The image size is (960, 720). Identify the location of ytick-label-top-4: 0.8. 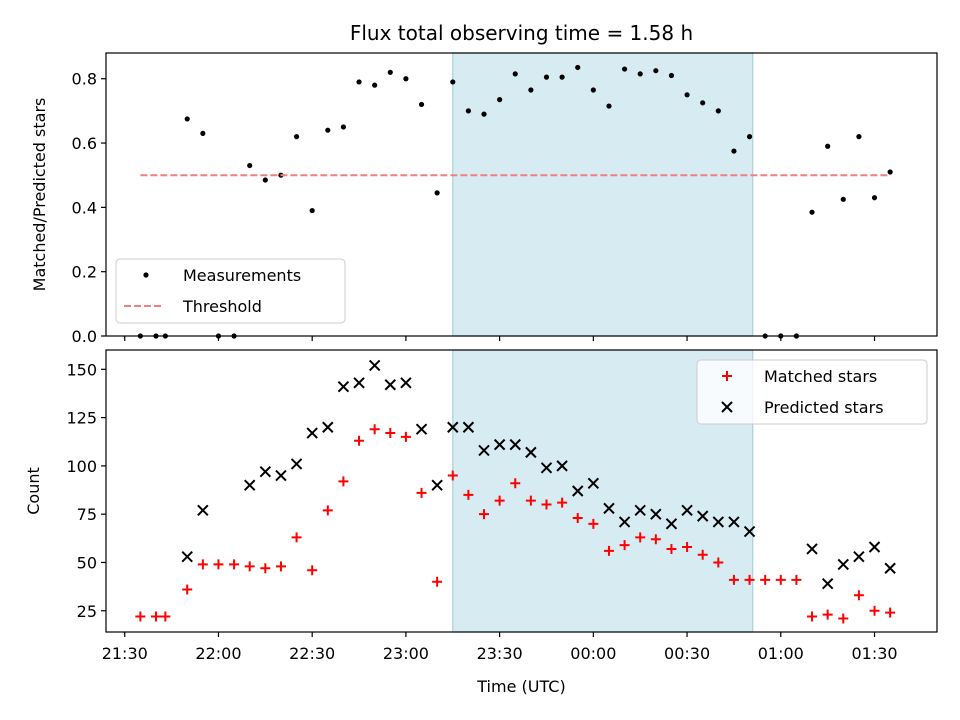
(84, 79).